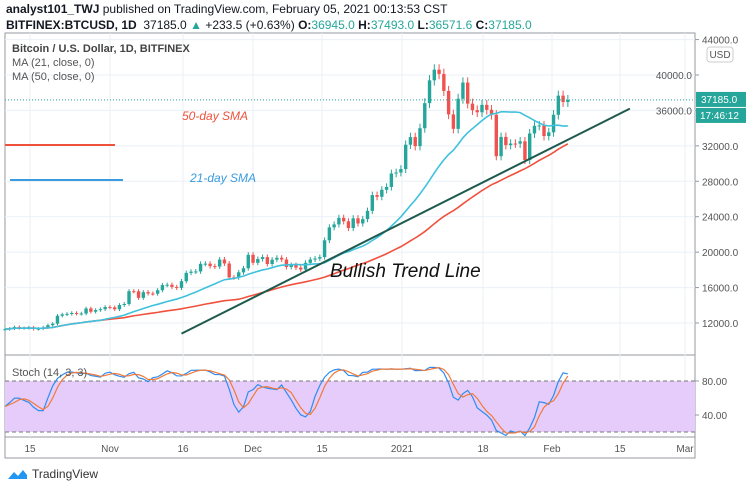 This screenshot has width=750, height=490. What do you see at coordinates (53, 77) in the screenshot?
I see `legend-ma50: MA (50, close, 0)` at bounding box center [53, 77].